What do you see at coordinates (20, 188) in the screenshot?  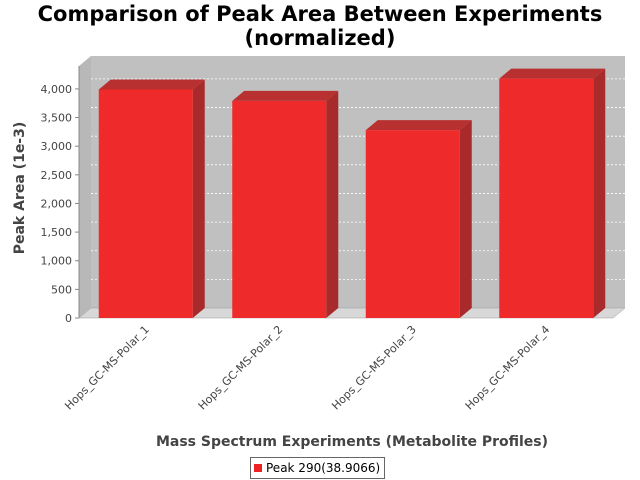 I see `y-axis-label: Peak Area (1e-3)` at bounding box center [20, 188].